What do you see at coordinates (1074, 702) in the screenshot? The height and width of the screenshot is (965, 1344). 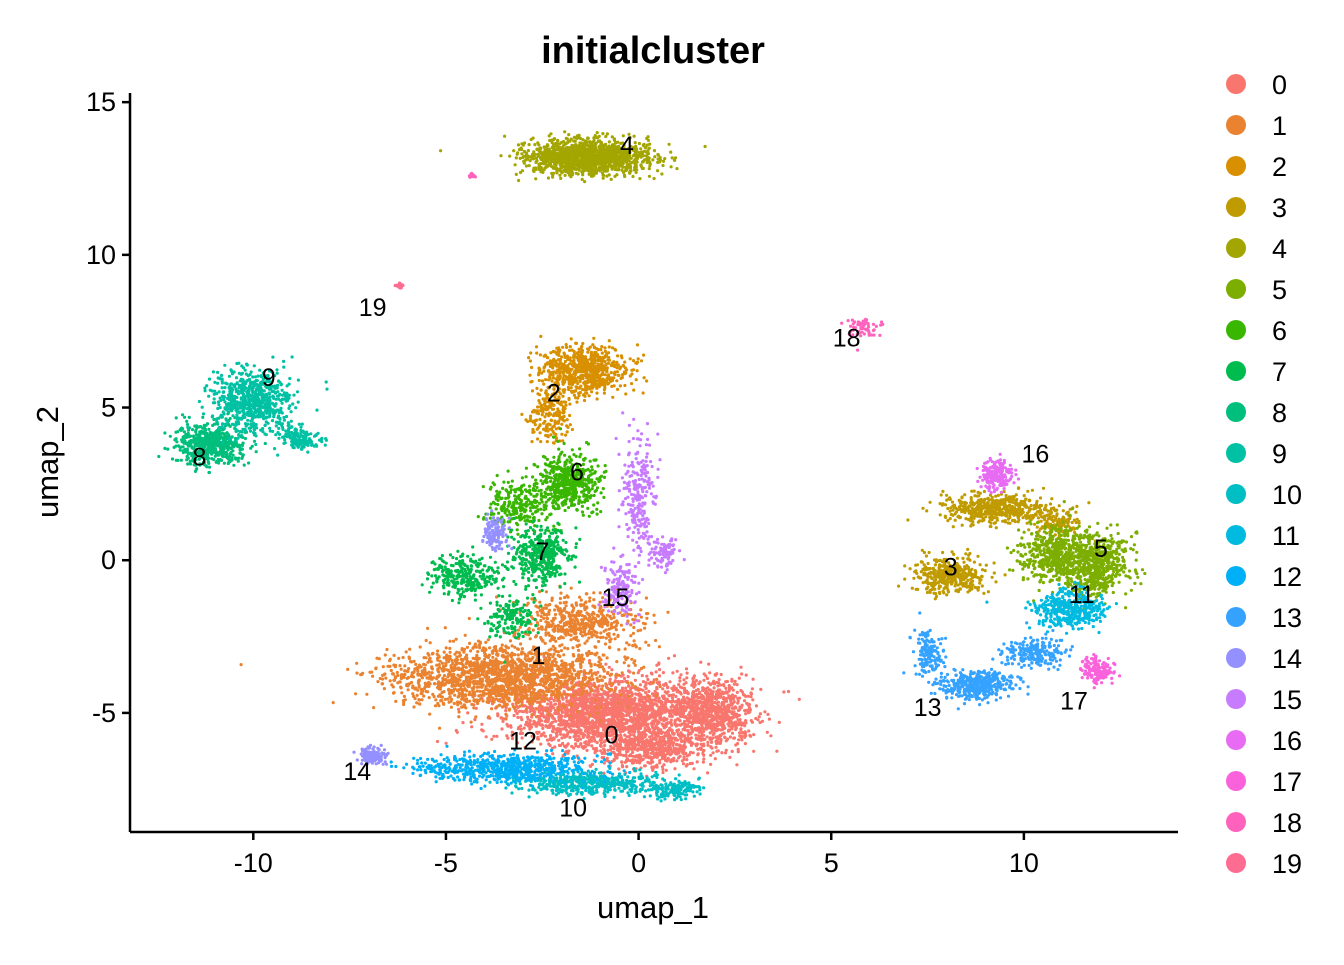 I see `cluster-label-17: 17` at bounding box center [1074, 702].